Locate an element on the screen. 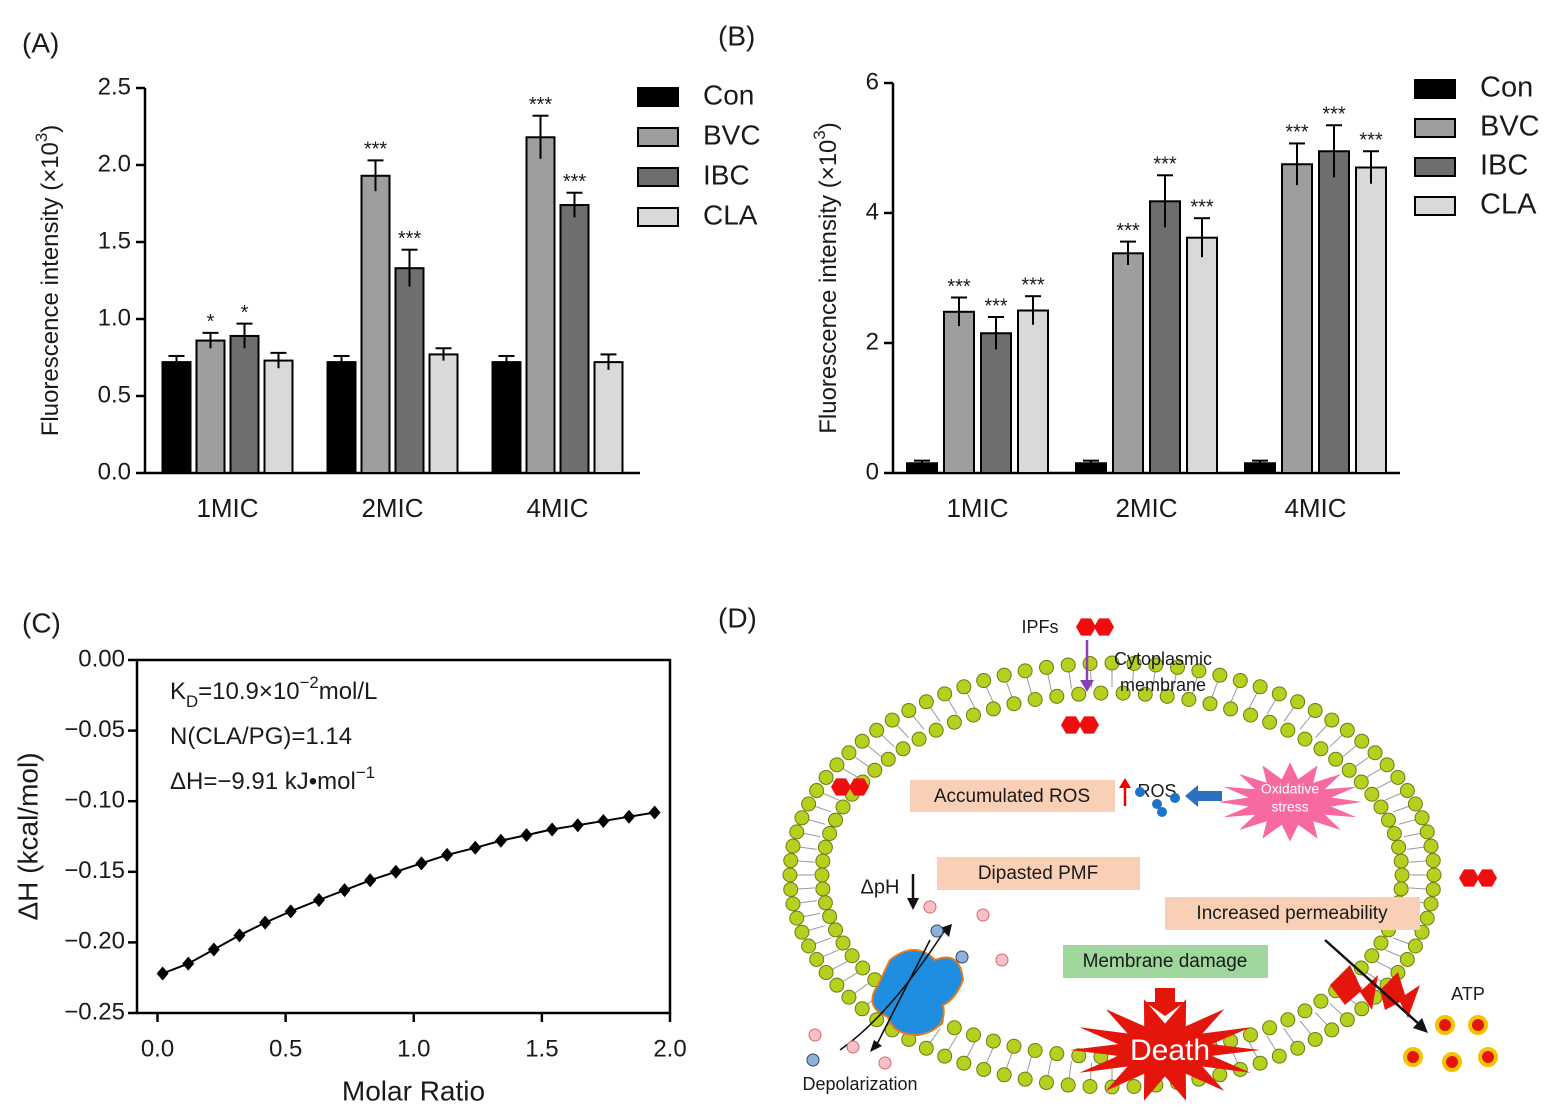 Image resolution: width=1555 pixels, height=1119 pixels. text-segment: D is located at coordinates (192, 701).